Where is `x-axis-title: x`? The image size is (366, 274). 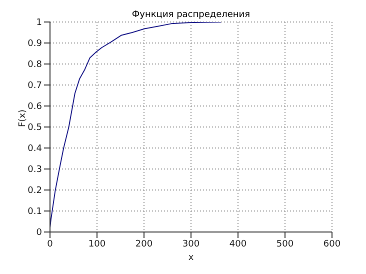
x-axis-title: x is located at coordinates (191, 258).